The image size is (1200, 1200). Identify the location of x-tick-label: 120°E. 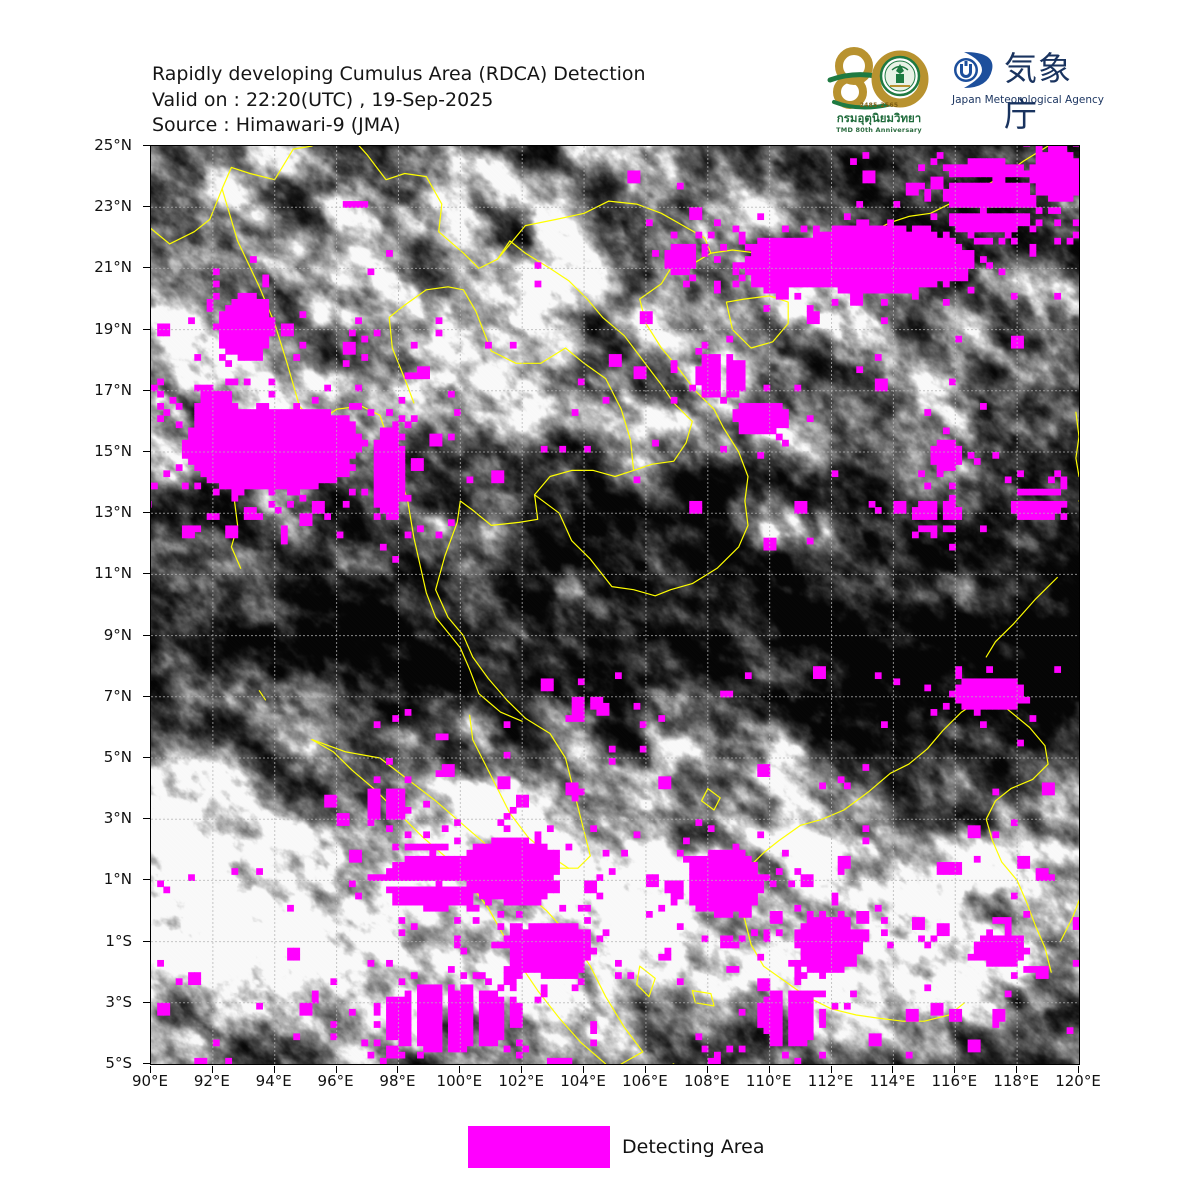
(1078, 1081).